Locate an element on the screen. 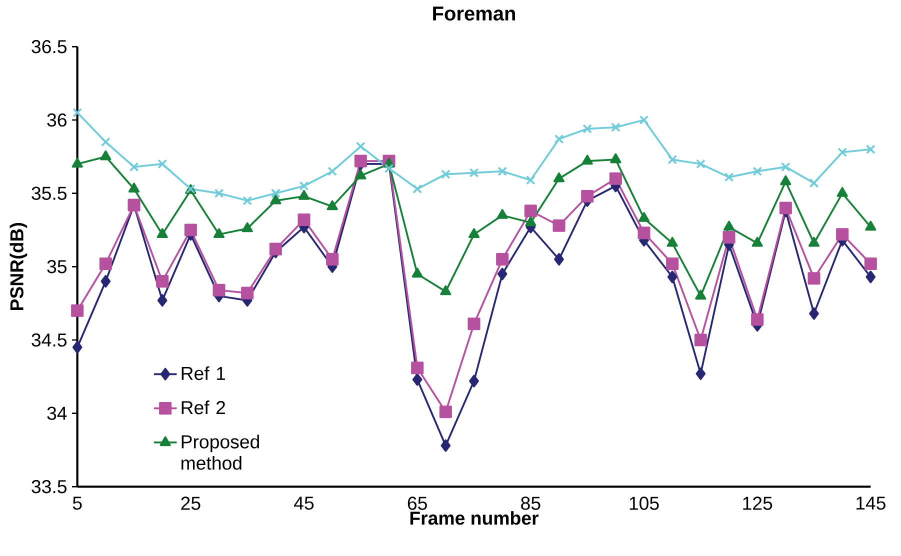 This screenshot has width=901, height=556. x-tick-label: 85 is located at coordinates (530, 503).